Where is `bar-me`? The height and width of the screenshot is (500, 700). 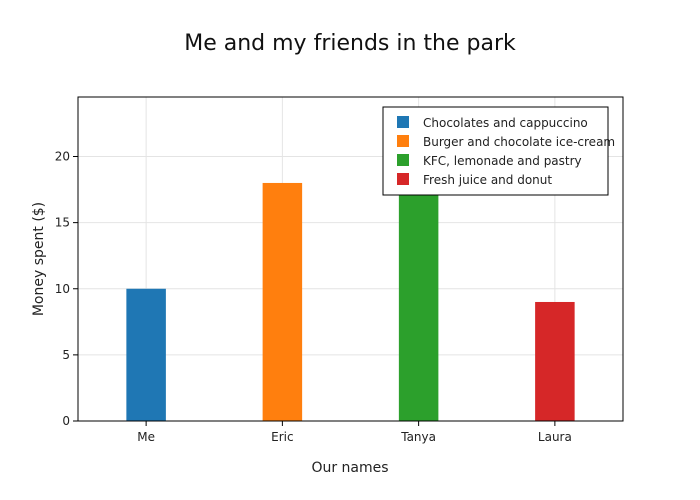
bar-me is located at coordinates (146, 354).